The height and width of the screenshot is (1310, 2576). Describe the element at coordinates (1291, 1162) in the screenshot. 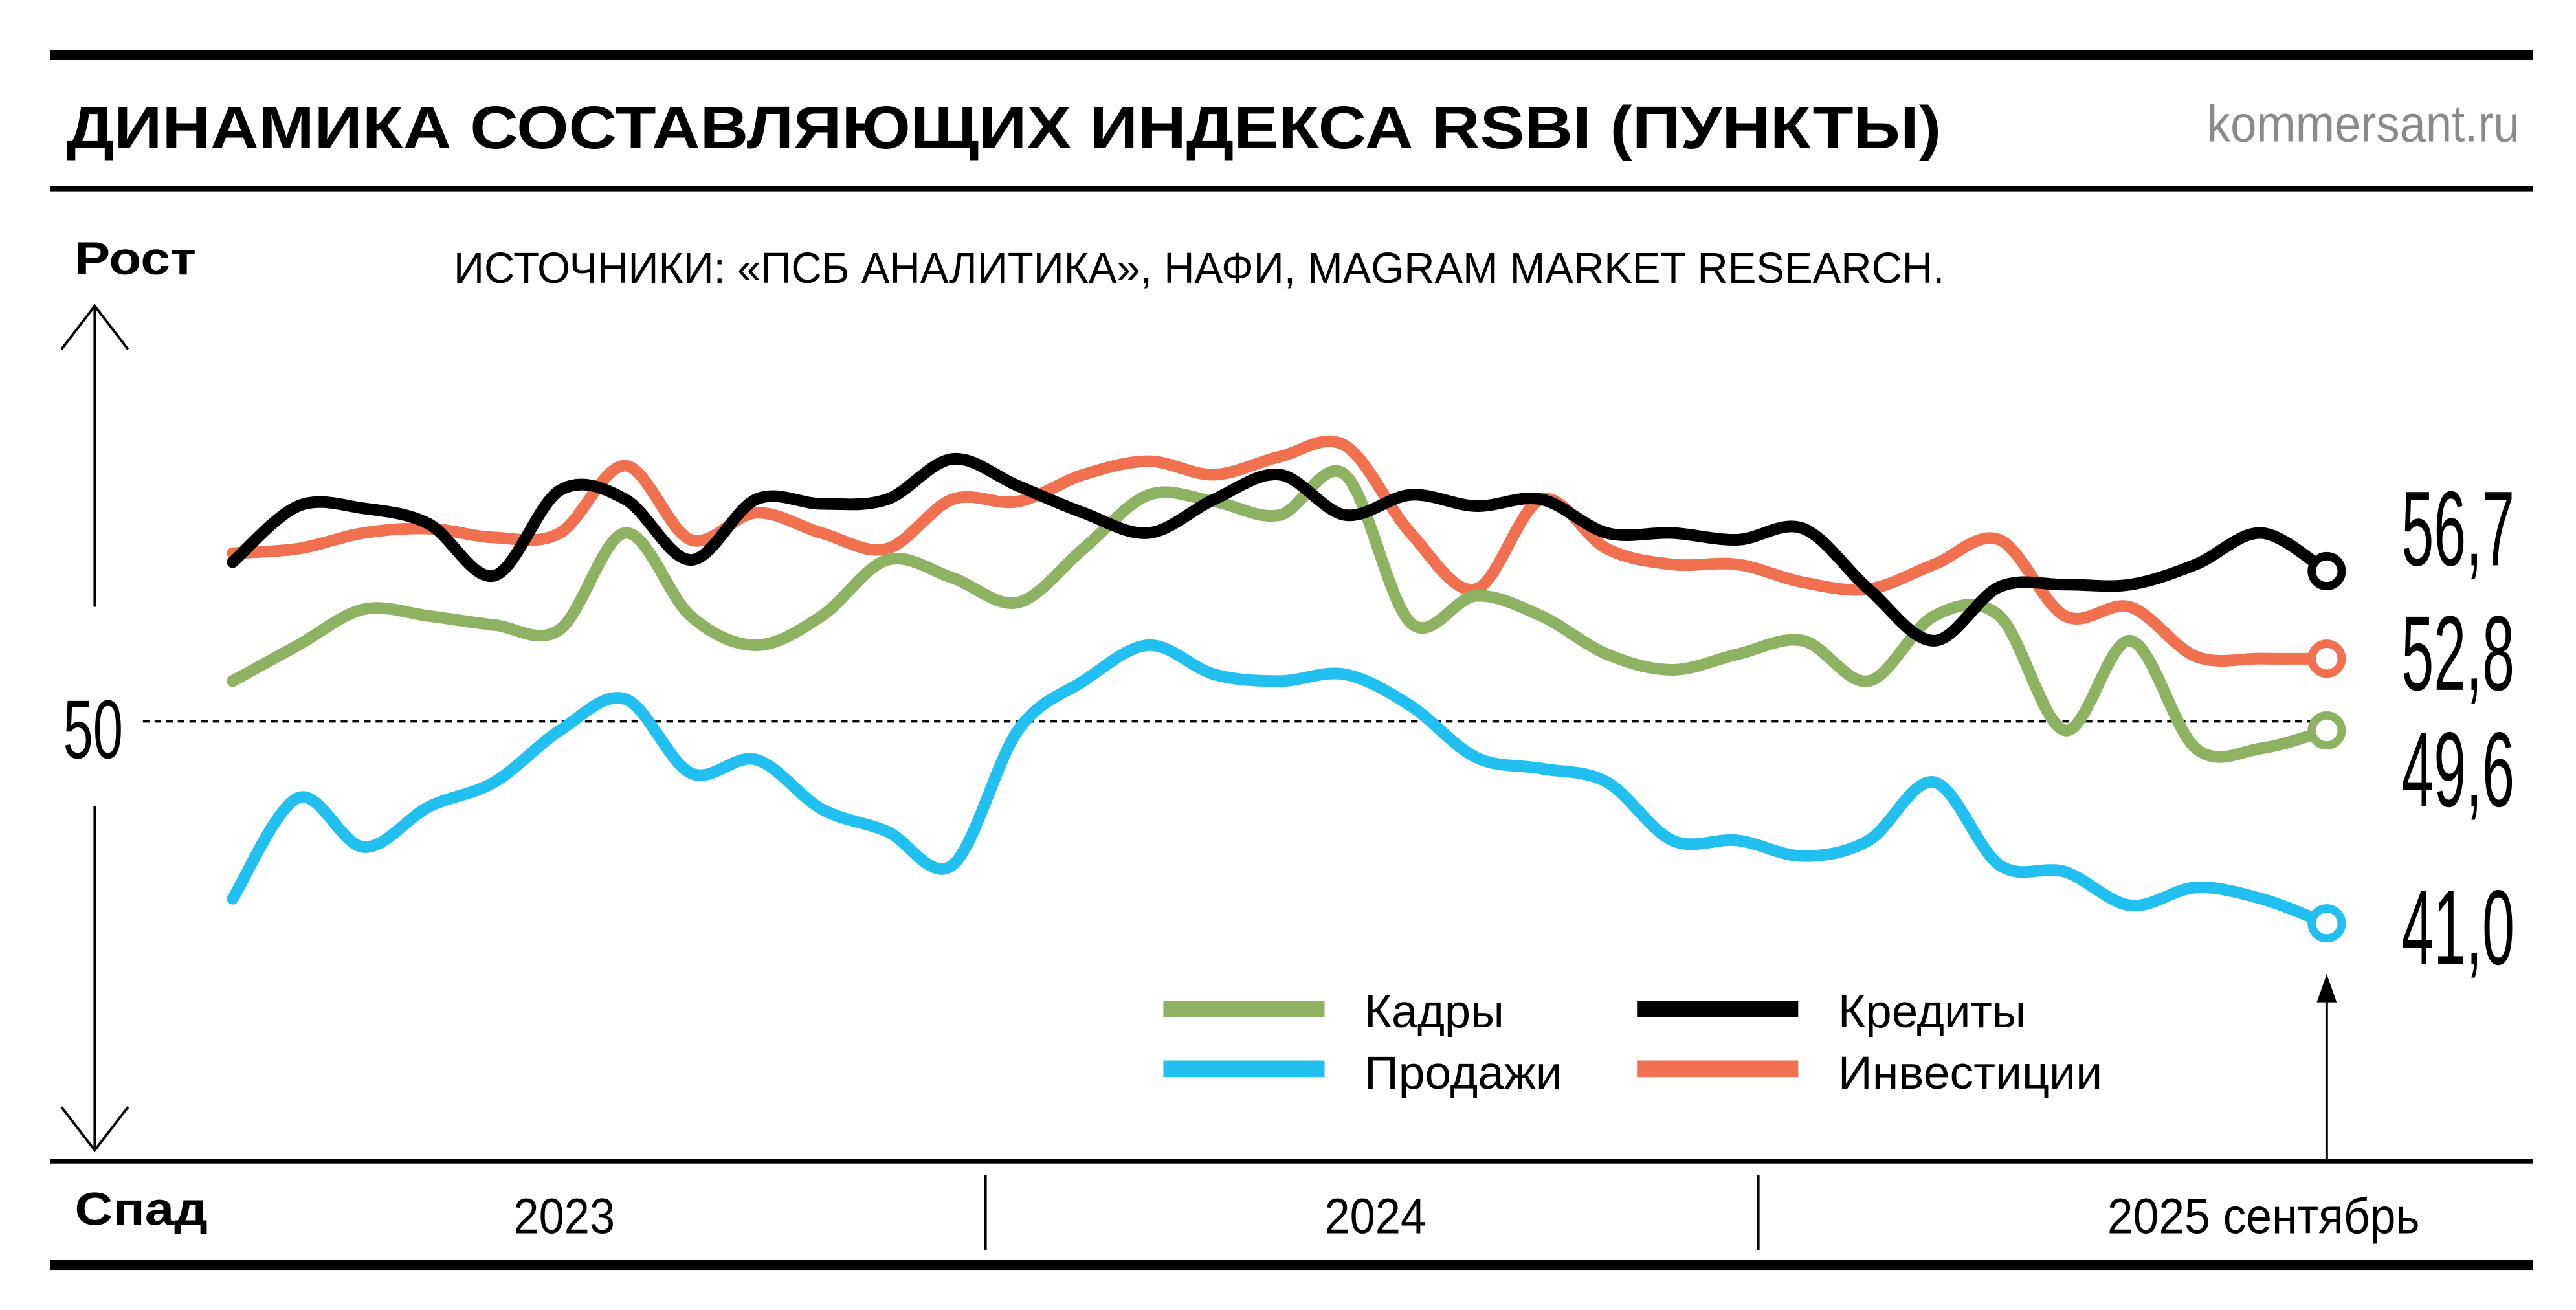

I see `x-axis-rule` at that location.